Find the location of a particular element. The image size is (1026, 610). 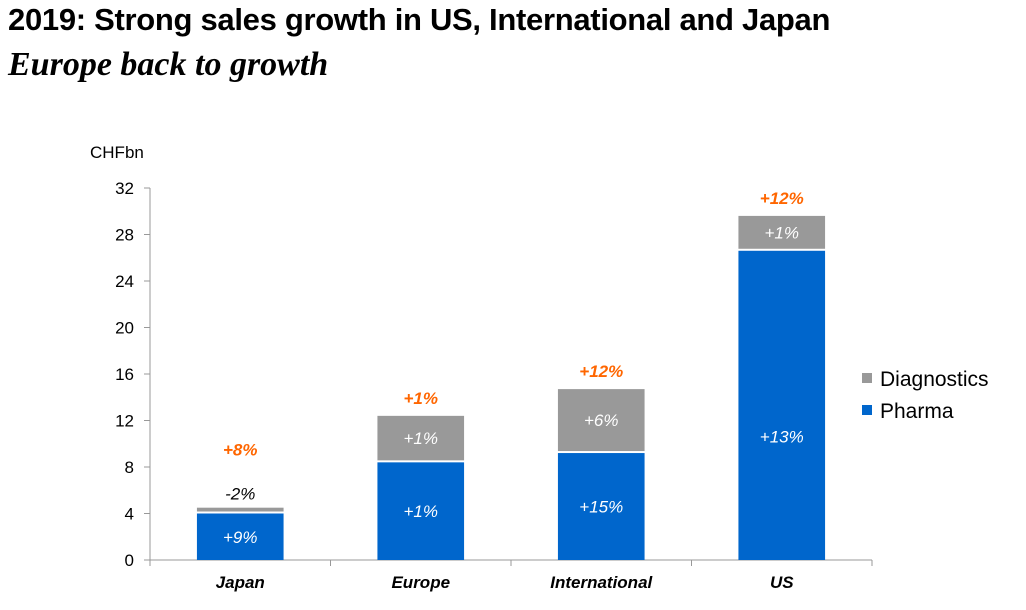

y-tick-label: 32 is located at coordinates (124, 188).